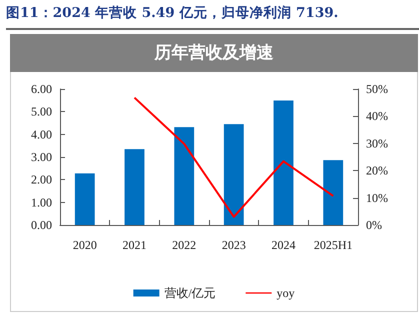  I want to click on y-tick-label: 4.00, so click(41, 134).